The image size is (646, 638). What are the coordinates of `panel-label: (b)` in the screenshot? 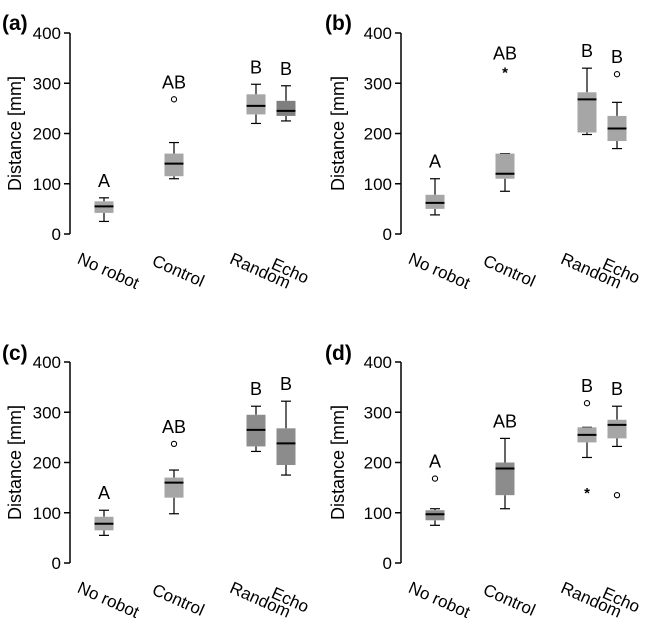 It's located at (338, 23).